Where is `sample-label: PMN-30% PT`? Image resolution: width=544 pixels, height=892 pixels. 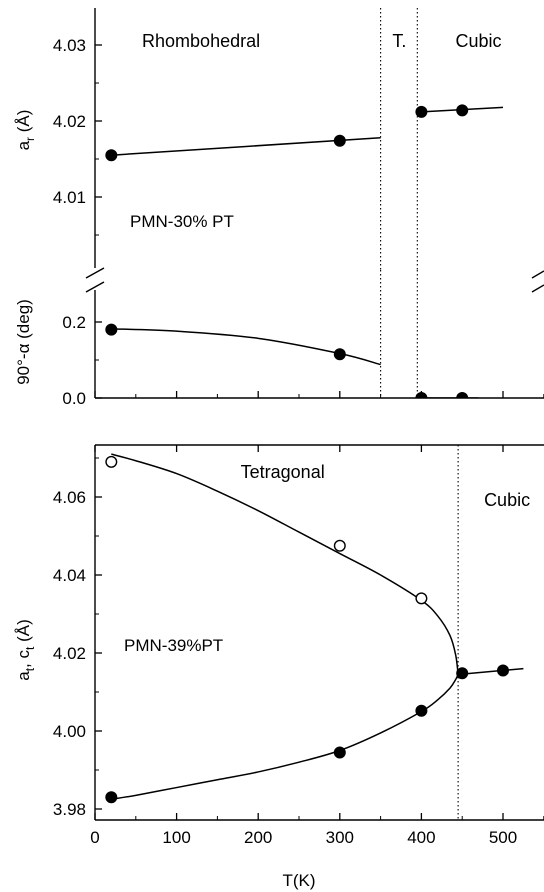 sample-label: PMN-30% PT is located at coordinates (182, 221).